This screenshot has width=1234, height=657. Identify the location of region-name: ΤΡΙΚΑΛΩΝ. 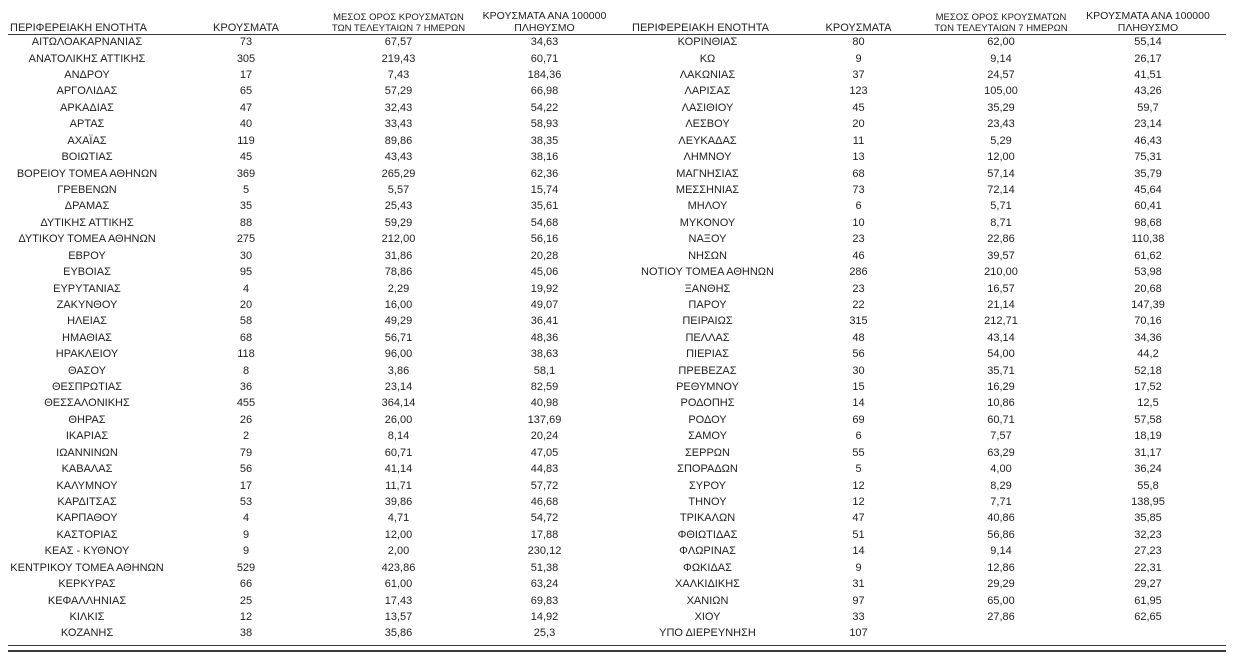
(707, 518).